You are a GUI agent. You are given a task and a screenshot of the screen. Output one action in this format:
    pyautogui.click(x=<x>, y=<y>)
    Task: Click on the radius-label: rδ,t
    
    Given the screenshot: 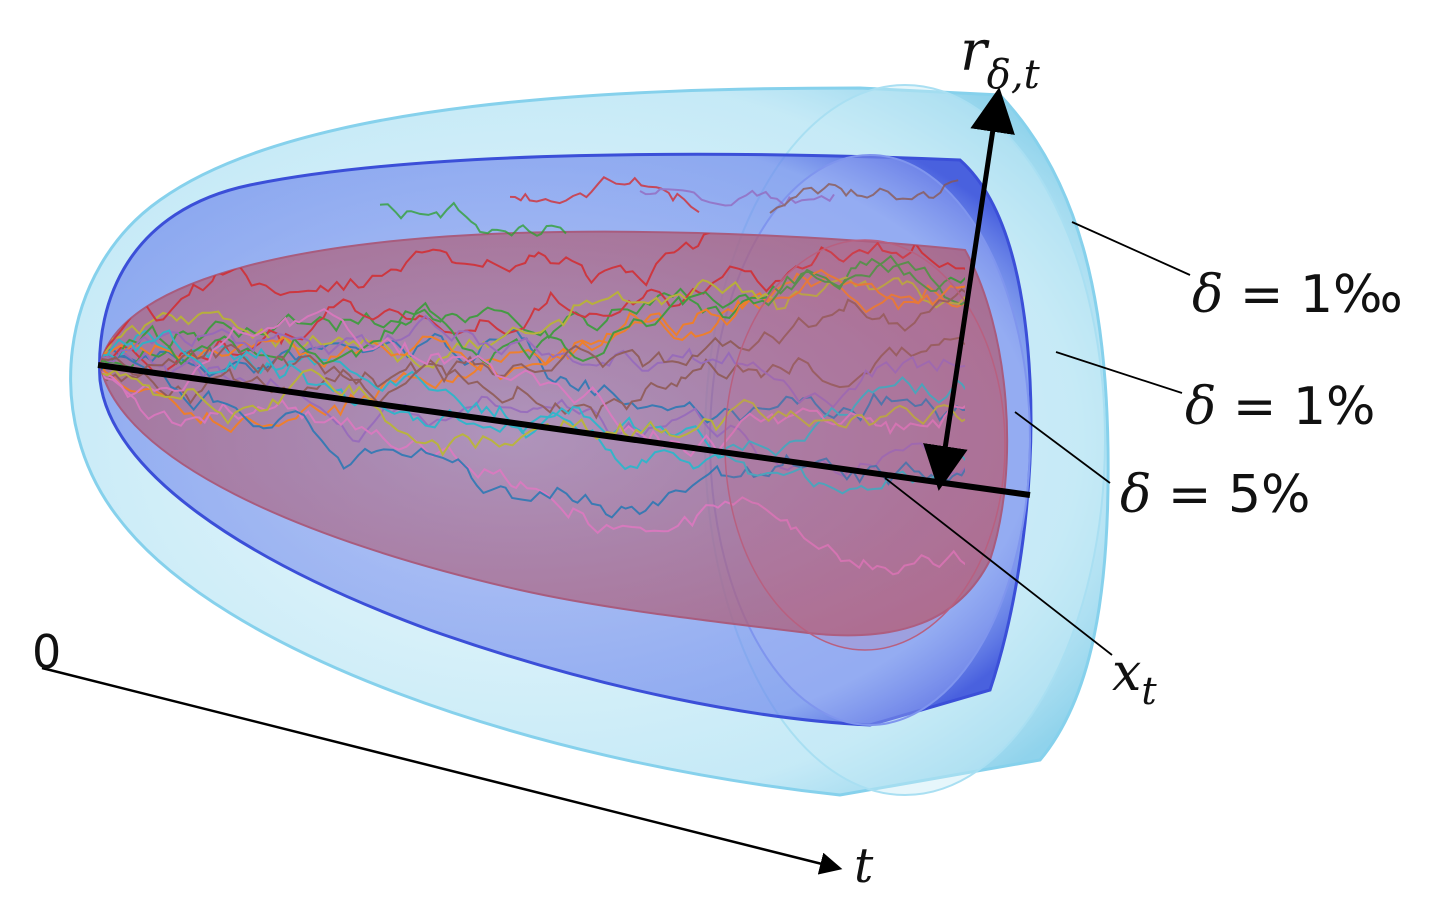 What is the action you would take?
    pyautogui.click(x=1000, y=58)
    